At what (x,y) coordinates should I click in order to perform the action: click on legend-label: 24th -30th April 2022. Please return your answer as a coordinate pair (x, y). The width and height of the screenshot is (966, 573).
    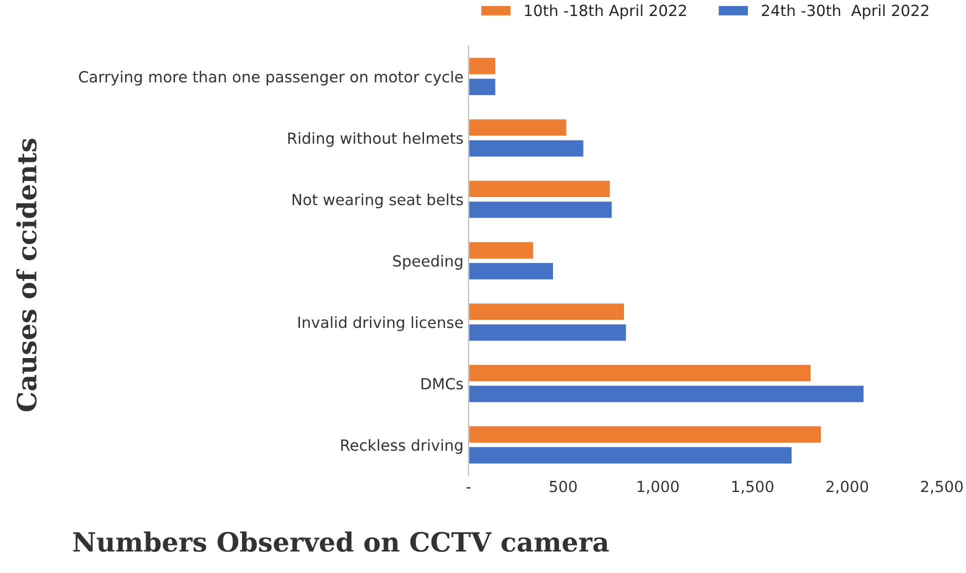
    Looking at the image, I should click on (845, 12).